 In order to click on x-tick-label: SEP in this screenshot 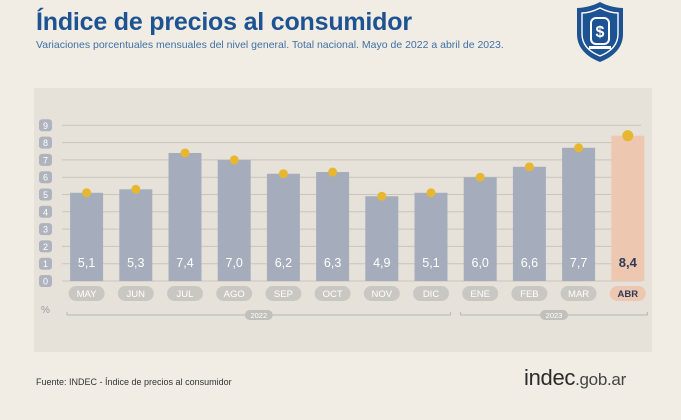, I will do `click(283, 294)`.